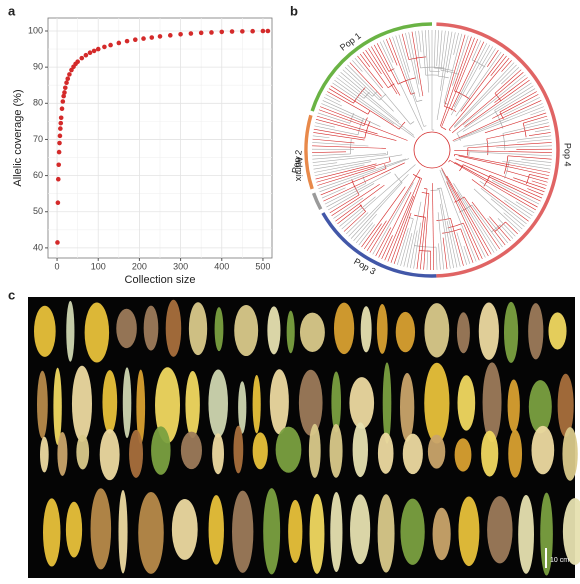  What do you see at coordinates (38, 103) in the screenshot?
I see `y-tick-label: 80` at bounding box center [38, 103].